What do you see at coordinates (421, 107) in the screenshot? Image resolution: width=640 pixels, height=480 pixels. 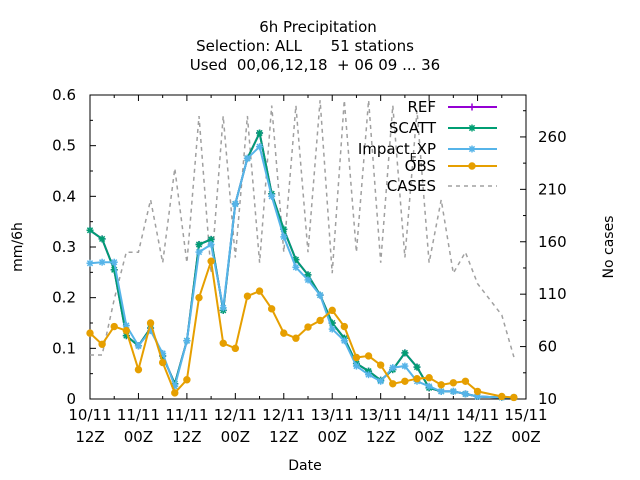 I see `legend-label-ref: REF` at bounding box center [421, 107].